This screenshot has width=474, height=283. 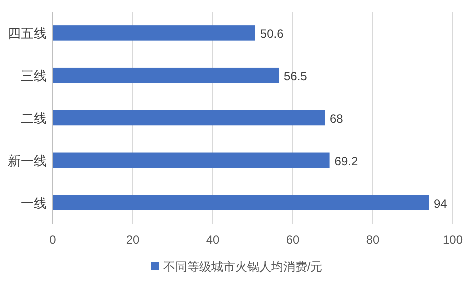 I want to click on y-tick-label: 三线, so click(x=34, y=76).